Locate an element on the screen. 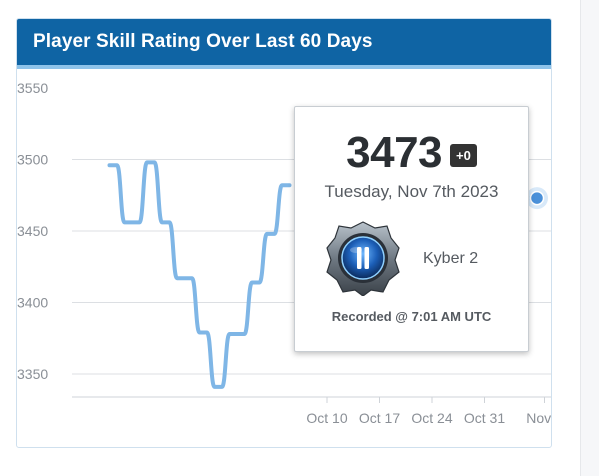 The height and width of the screenshot is (476, 599). tooltip-rank-name: Kyber 2 is located at coordinates (451, 258).